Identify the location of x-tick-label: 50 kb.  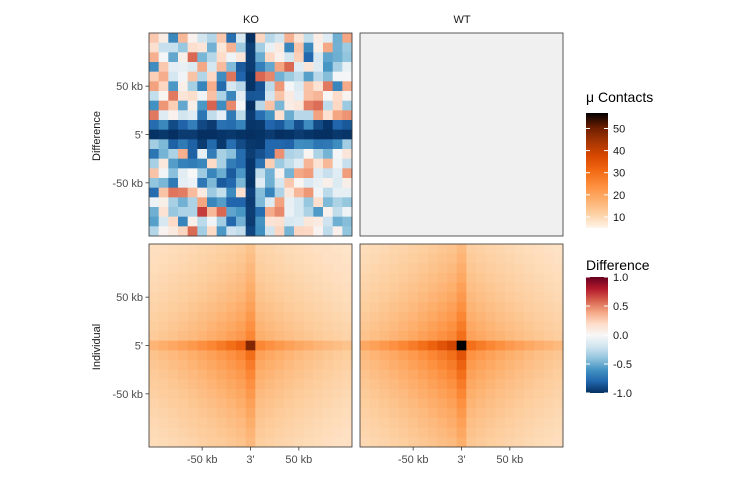
(509, 460).